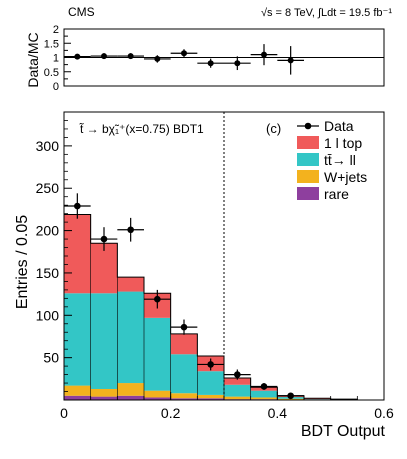  What do you see at coordinates (273, 128) in the screenshot?
I see `panel-label: (c)` at bounding box center [273, 128].